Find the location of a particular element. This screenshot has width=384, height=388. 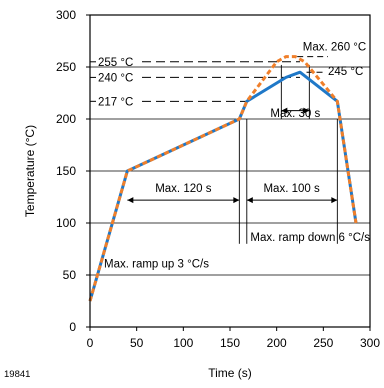

y-axis-label: Temperature (°C) is located at coordinates (30, 171).